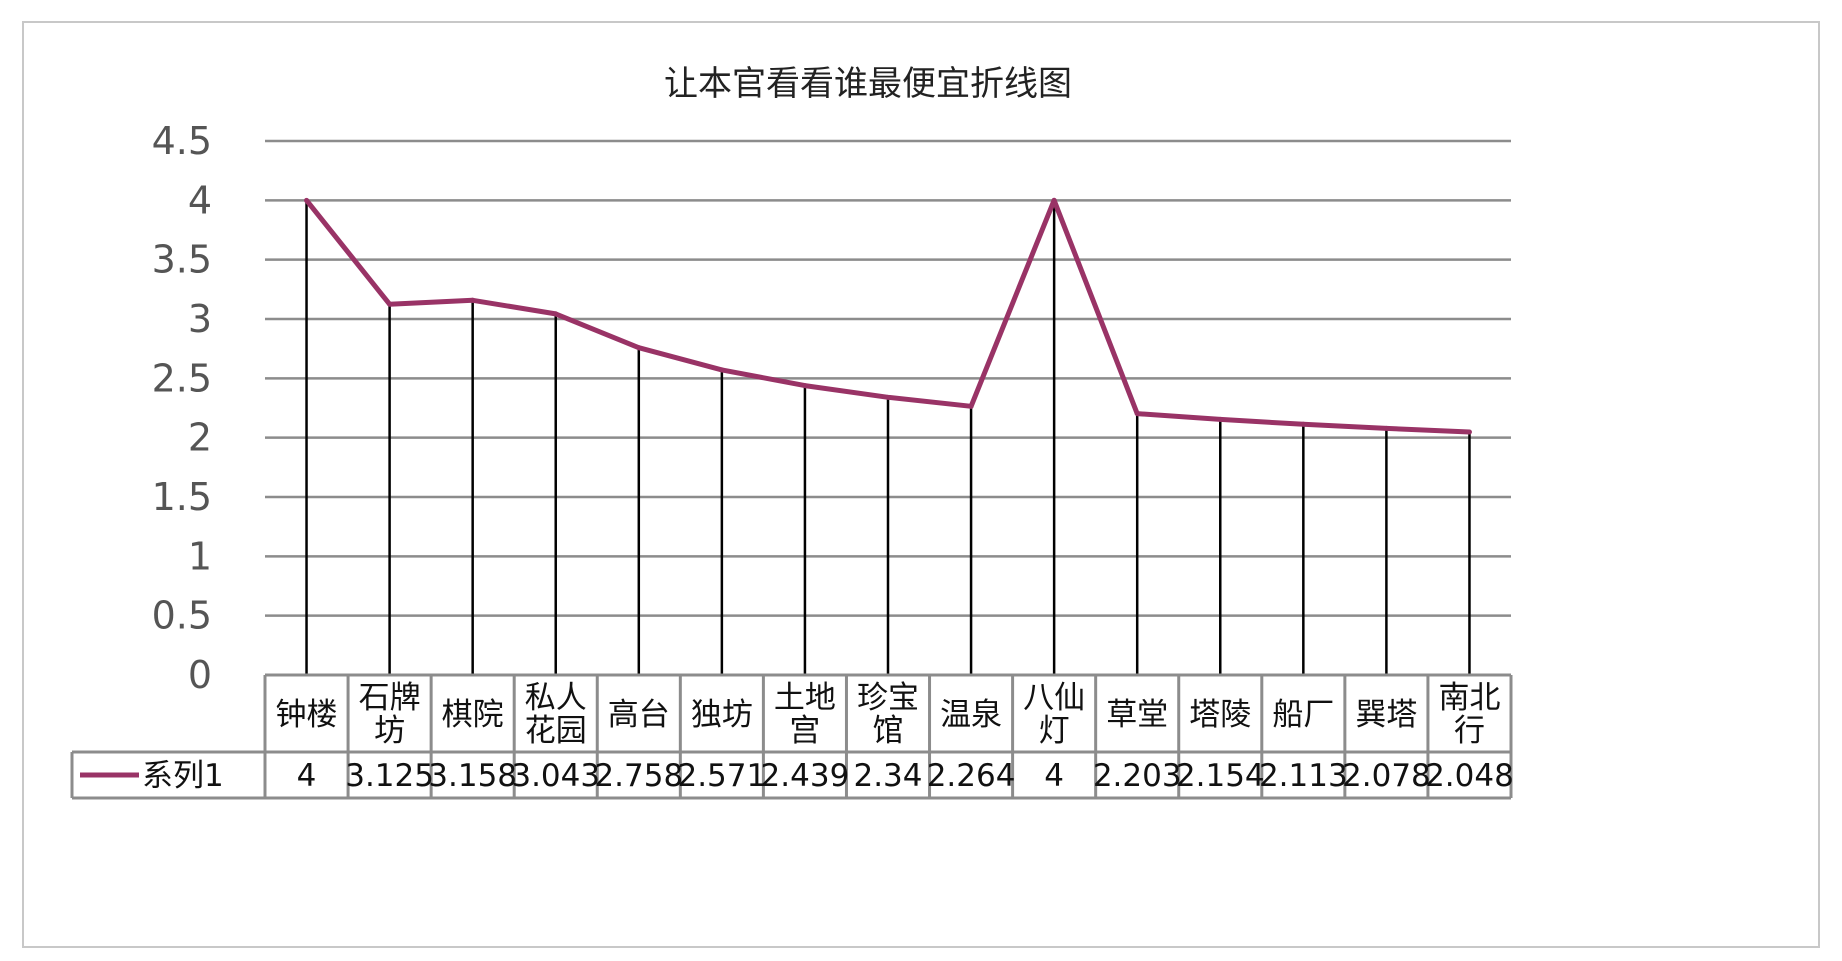 This screenshot has height=961, width=1842. Describe the element at coordinates (389, 776) in the screenshot. I see `data-value-label: 3.125` at that location.